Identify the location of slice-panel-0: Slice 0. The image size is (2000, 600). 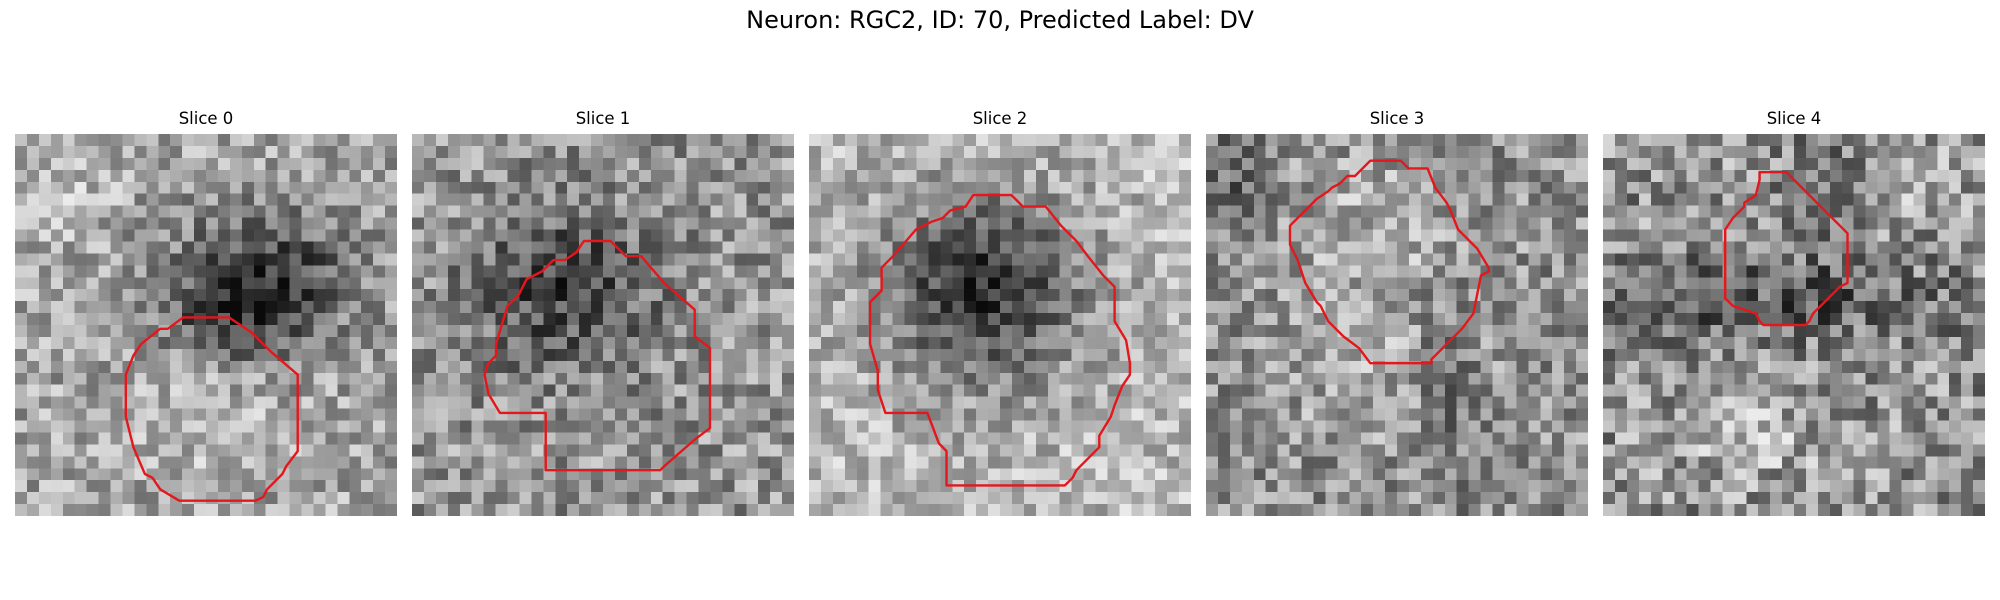
(206, 312).